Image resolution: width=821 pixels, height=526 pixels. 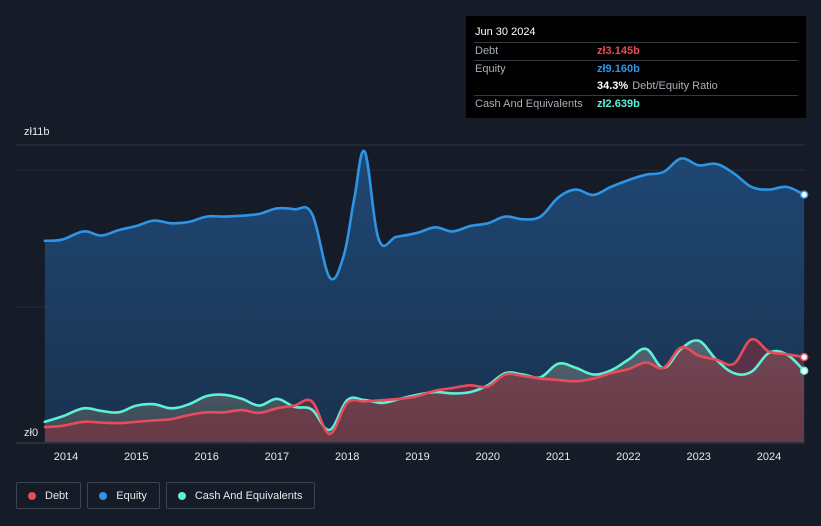 What do you see at coordinates (613, 86) in the screenshot?
I see `tooltip-value: 34.3%` at bounding box center [613, 86].